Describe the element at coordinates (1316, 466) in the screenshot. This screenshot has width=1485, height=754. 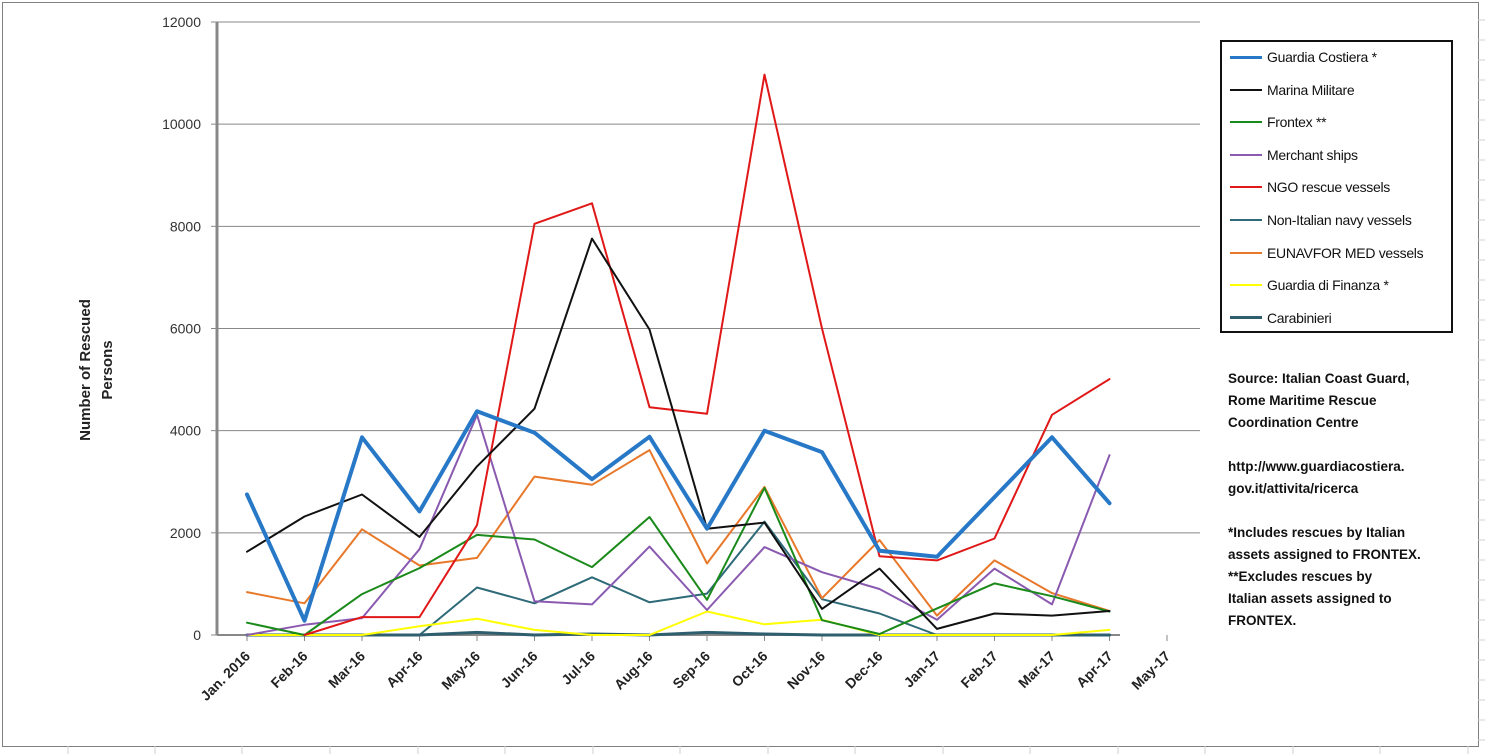
I see `source-note-line: http://www.guardiacostiera.` at that location.